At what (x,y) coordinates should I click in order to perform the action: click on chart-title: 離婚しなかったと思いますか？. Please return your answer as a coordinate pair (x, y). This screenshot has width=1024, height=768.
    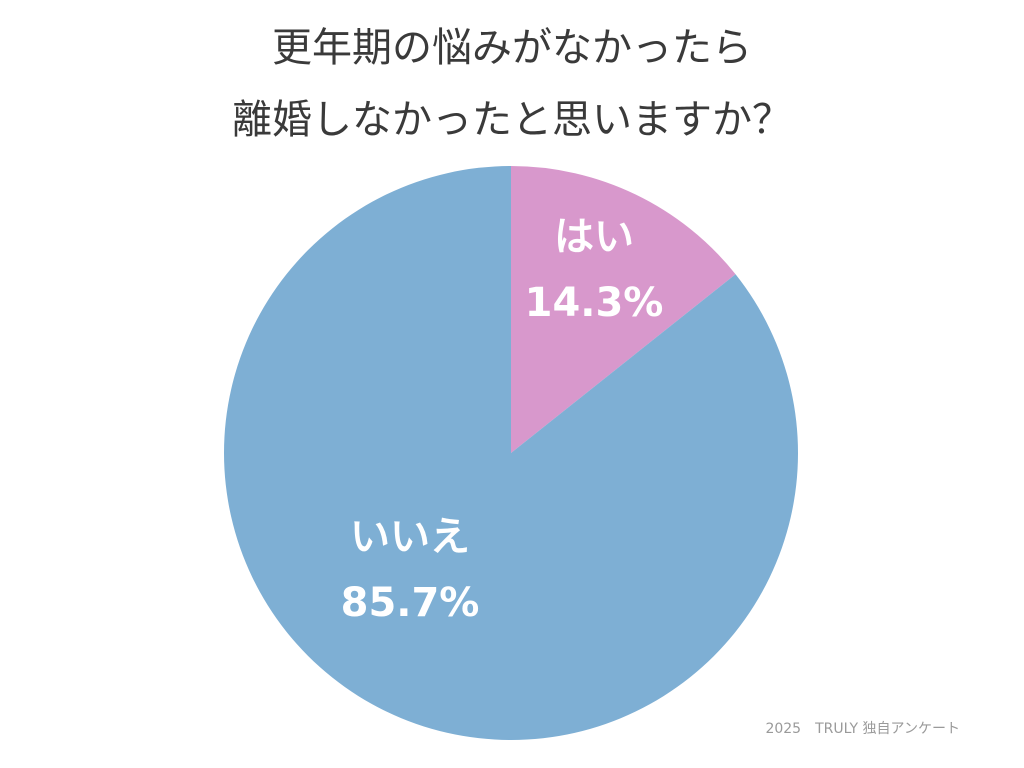
    Looking at the image, I should click on (512, 120).